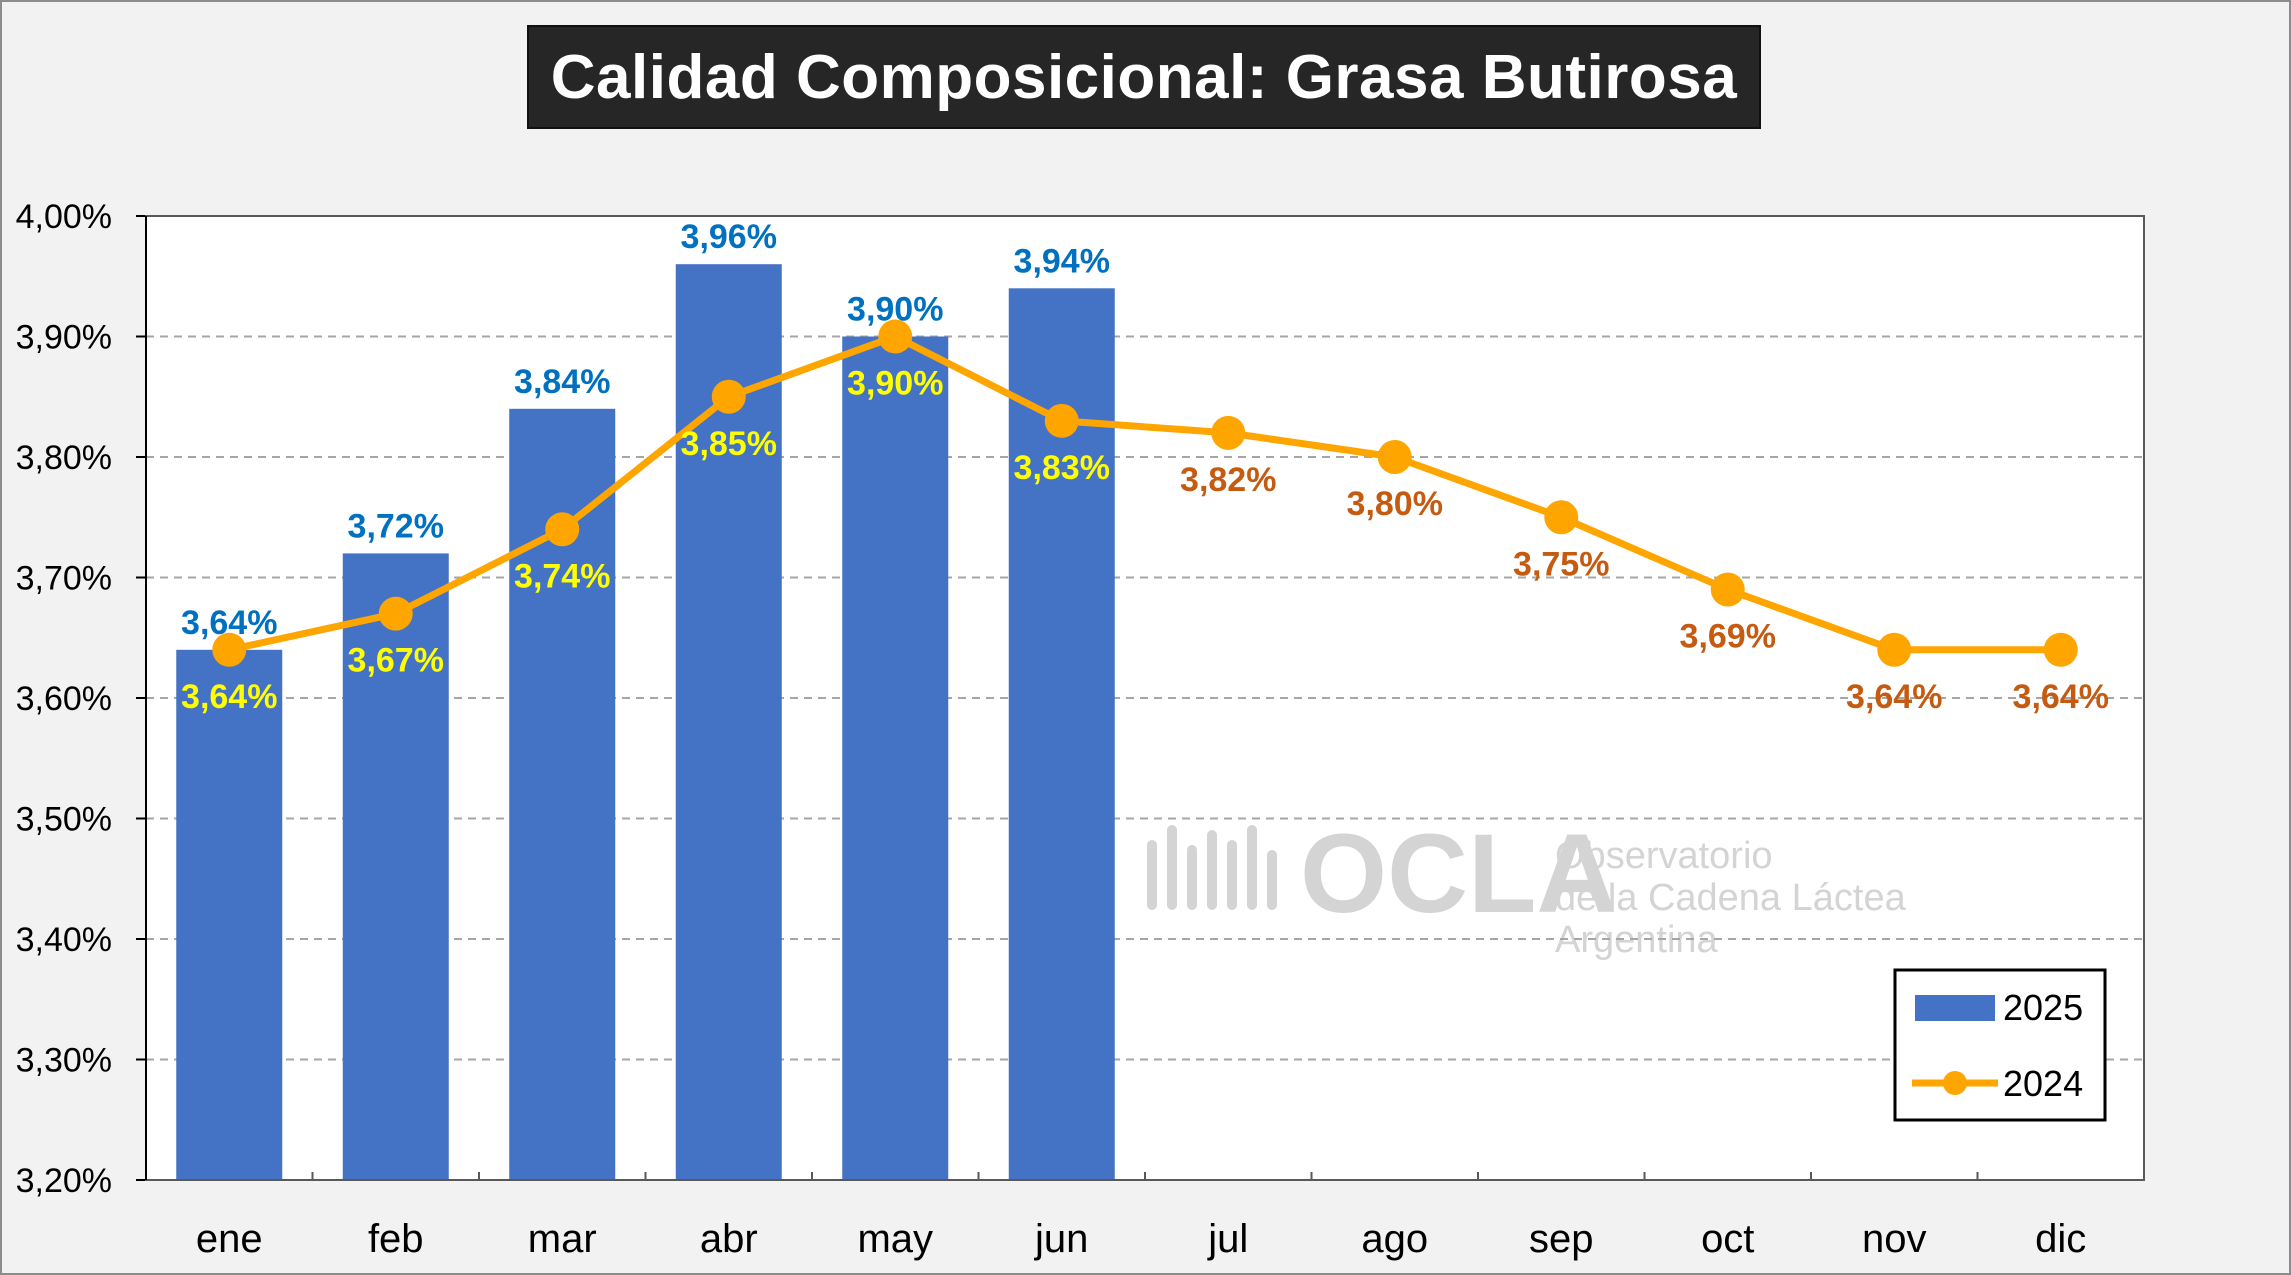 The image size is (2291, 1275). I want to click on bar-label-2025: 3,64%, so click(229, 623).